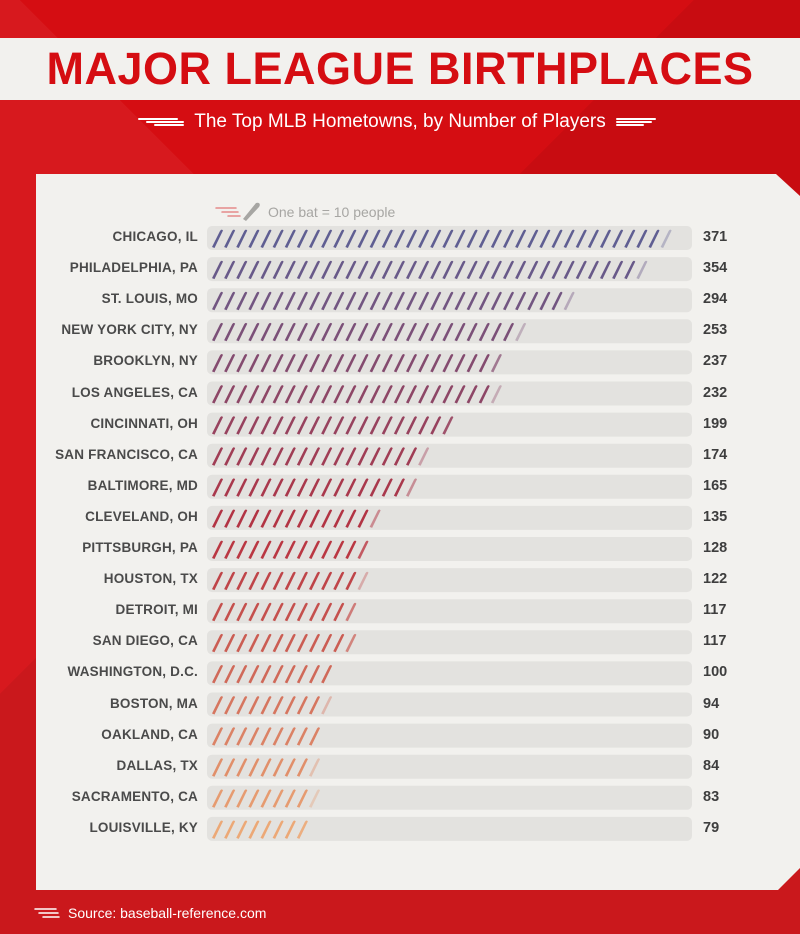 Image resolution: width=800 pixels, height=934 pixels. What do you see at coordinates (155, 236) in the screenshot?
I see `category-label: CHICAGO, IL` at bounding box center [155, 236].